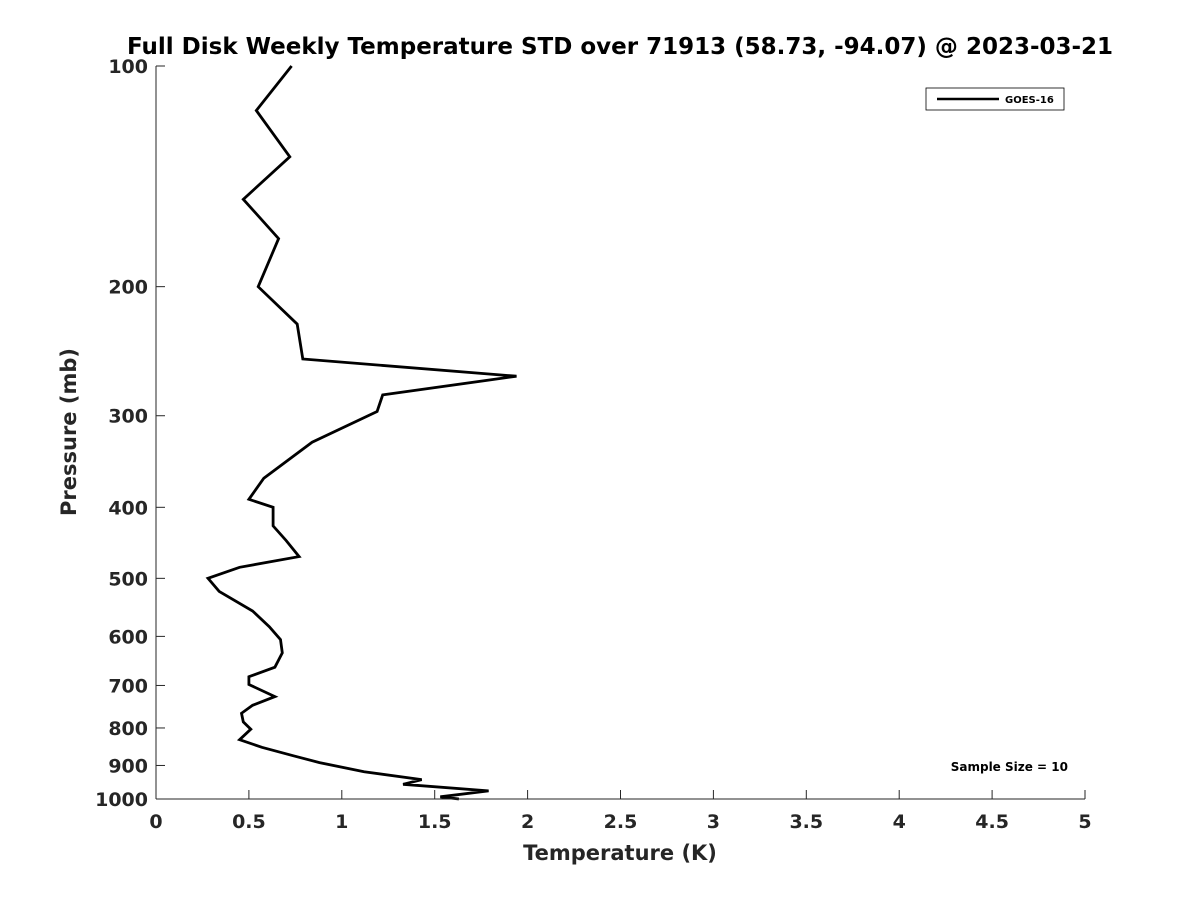 The width and height of the screenshot is (1200, 900). I want to click on x-tick-label: 1, so click(341, 822).